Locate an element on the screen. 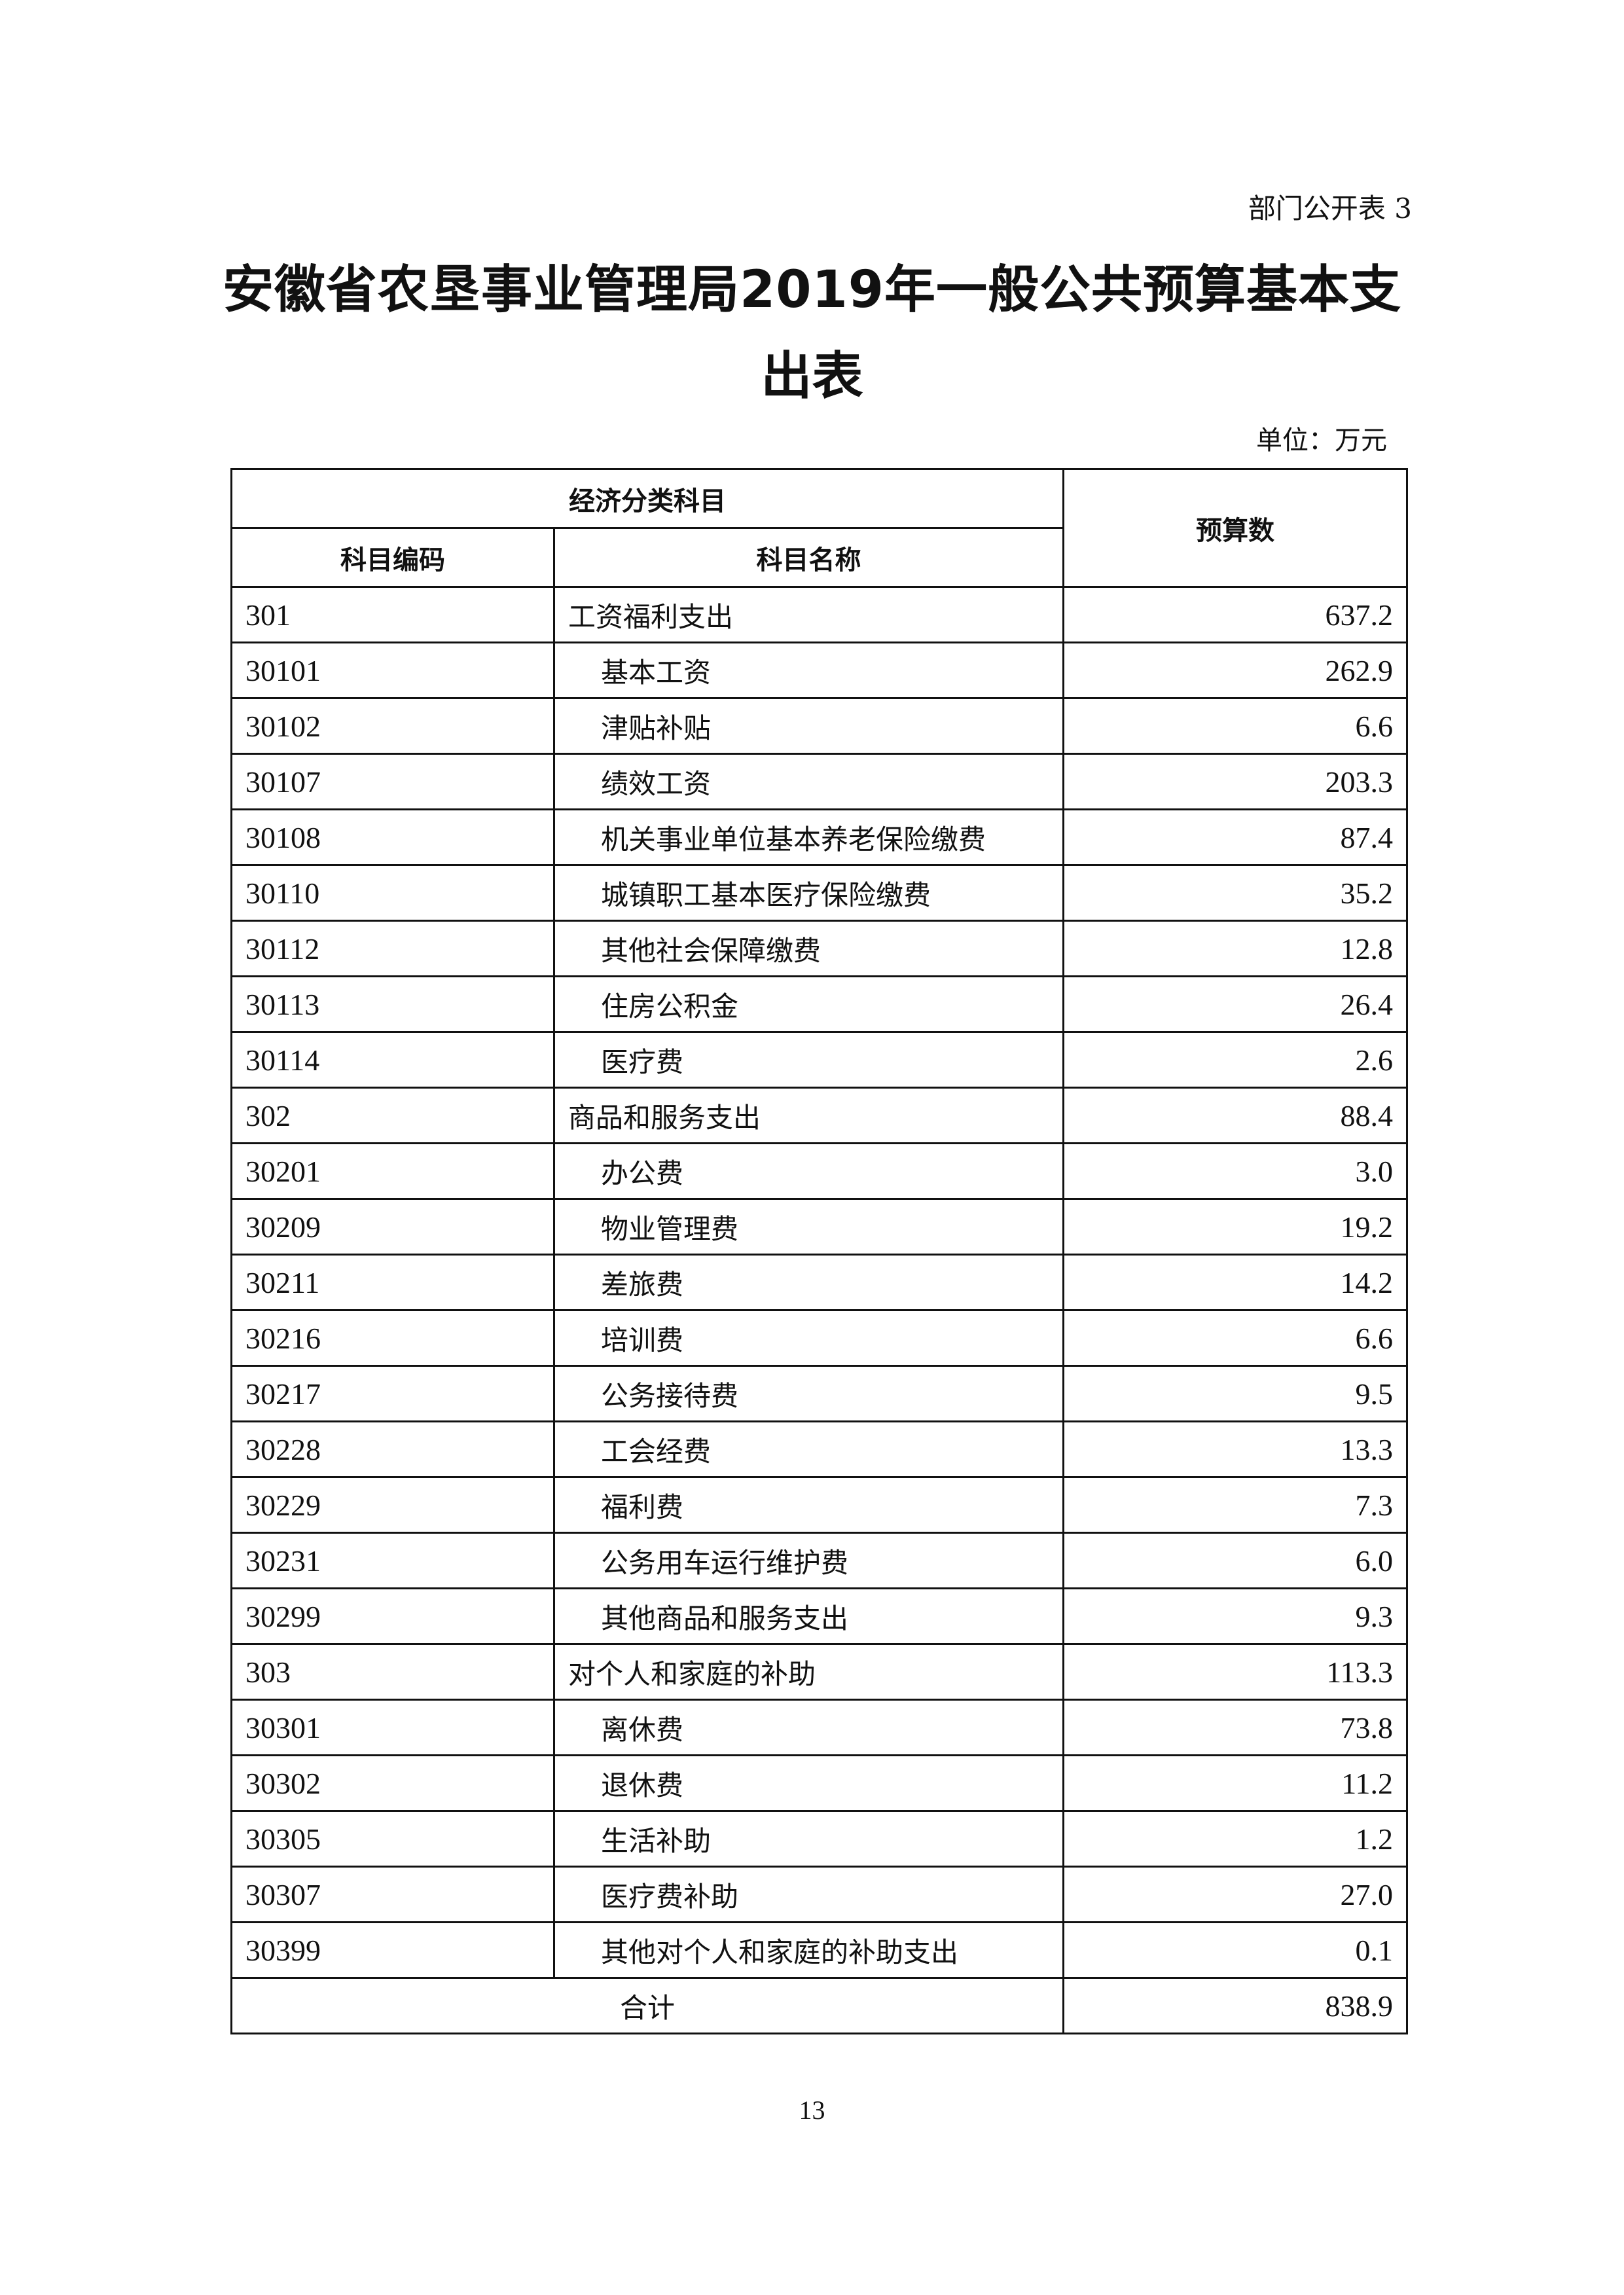 The width and height of the screenshot is (1624, 2295). table-row: 30228 工会经费 13.3 is located at coordinates (819, 1449).